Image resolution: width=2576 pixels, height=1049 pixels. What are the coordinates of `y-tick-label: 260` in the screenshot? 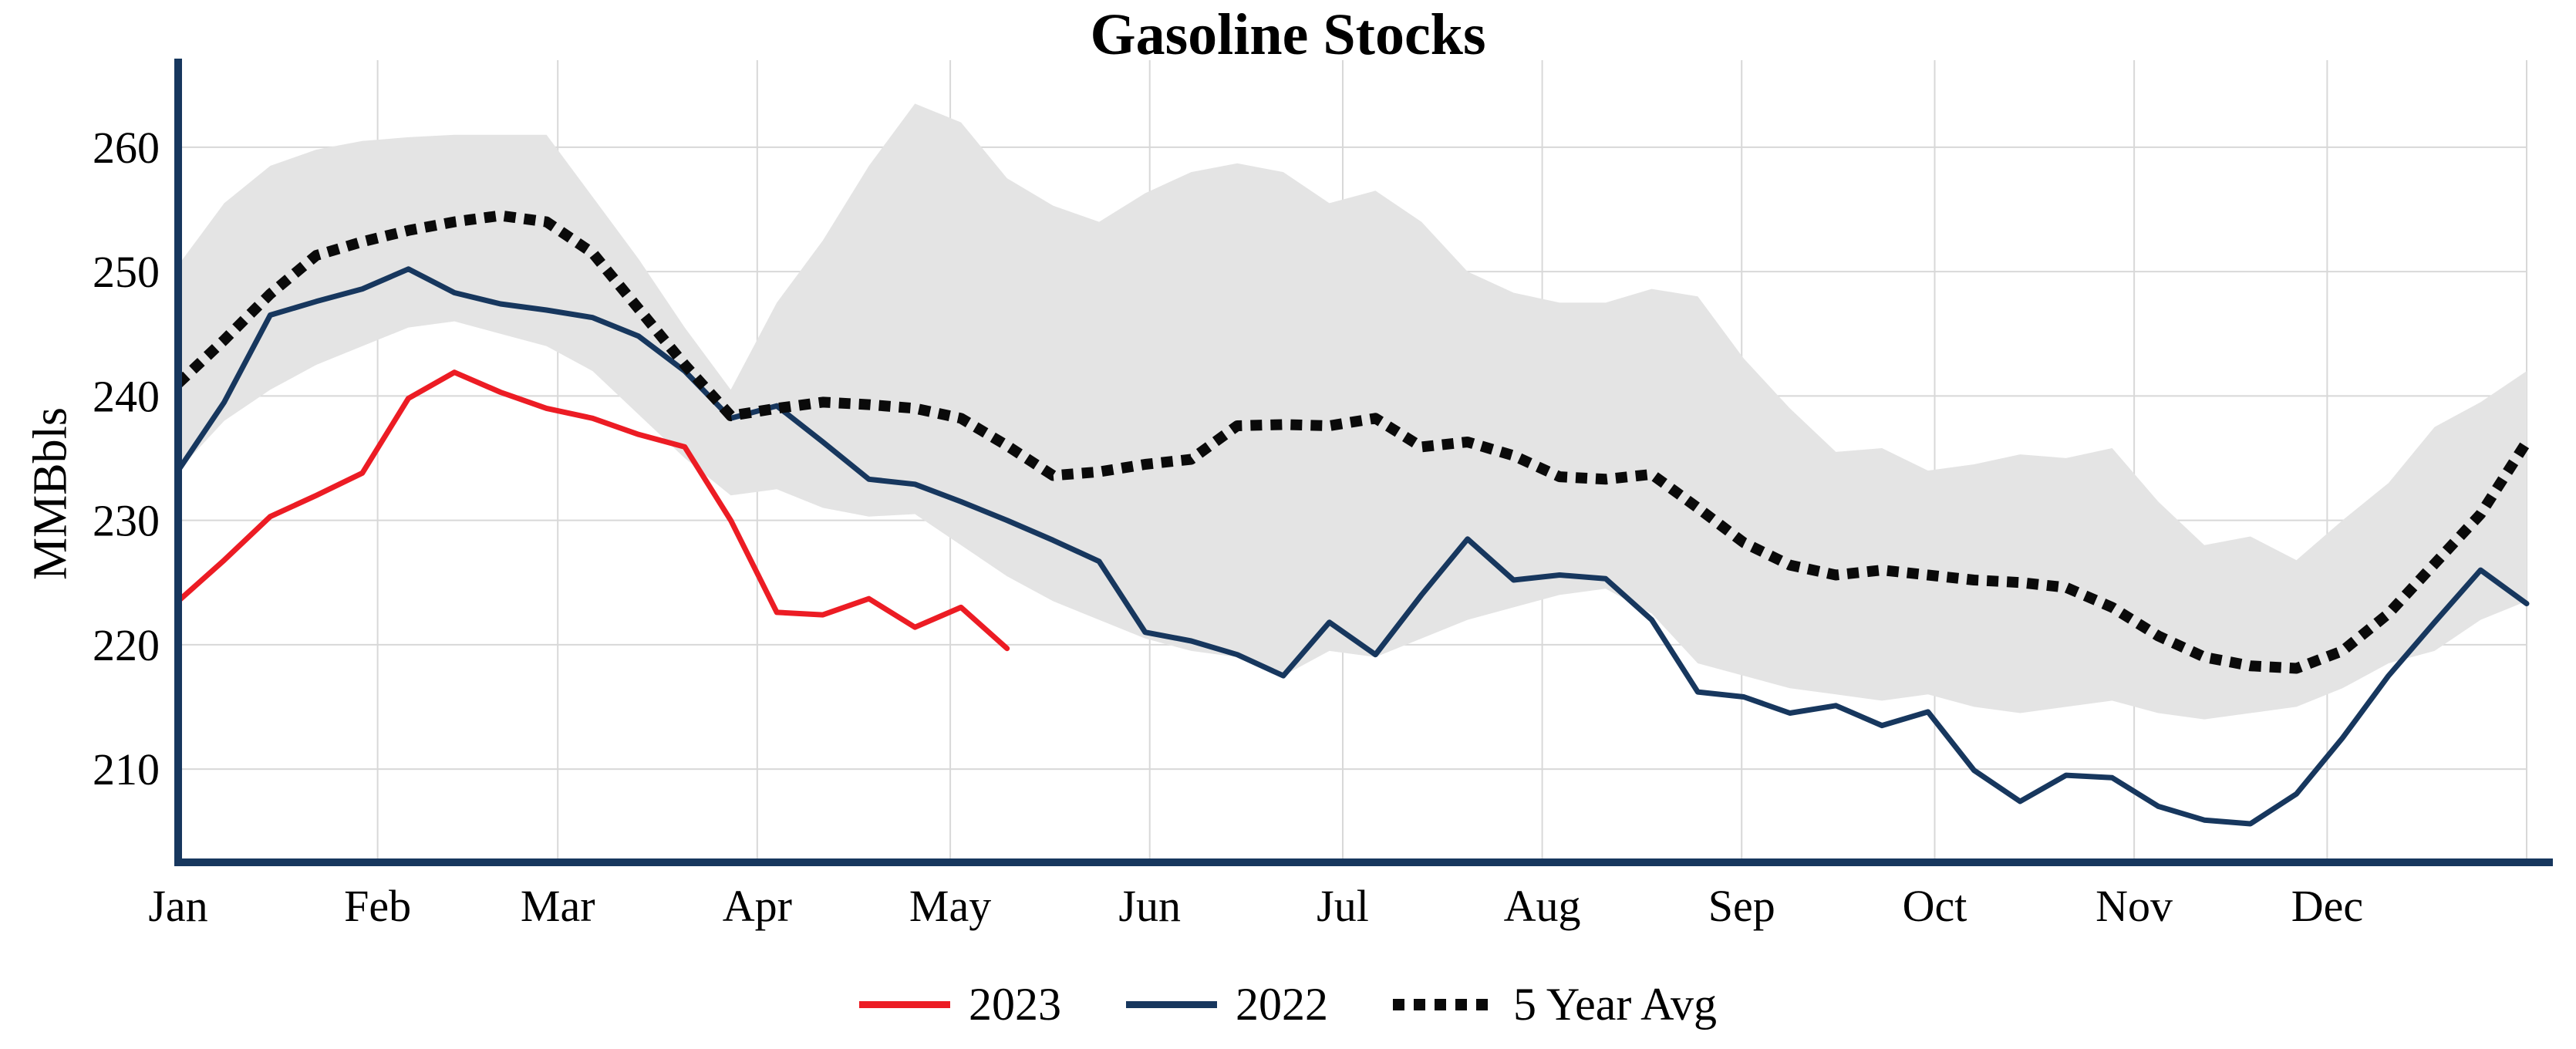 It's located at (126, 148).